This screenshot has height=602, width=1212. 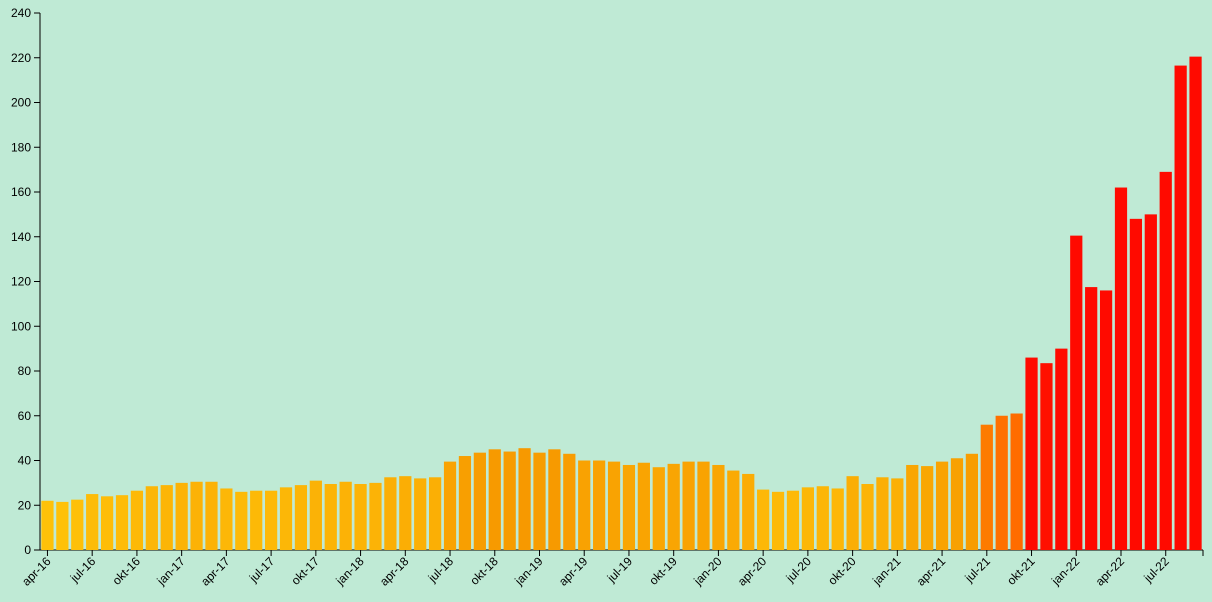 What do you see at coordinates (1021, 571) in the screenshot?
I see `x-tick-label: okt-21` at bounding box center [1021, 571].